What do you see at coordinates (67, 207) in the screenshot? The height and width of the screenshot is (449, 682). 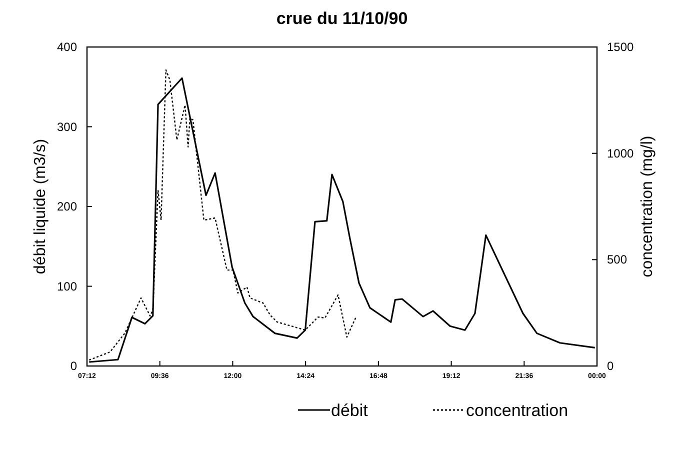 I see `y-tick-label: 200` at bounding box center [67, 207].